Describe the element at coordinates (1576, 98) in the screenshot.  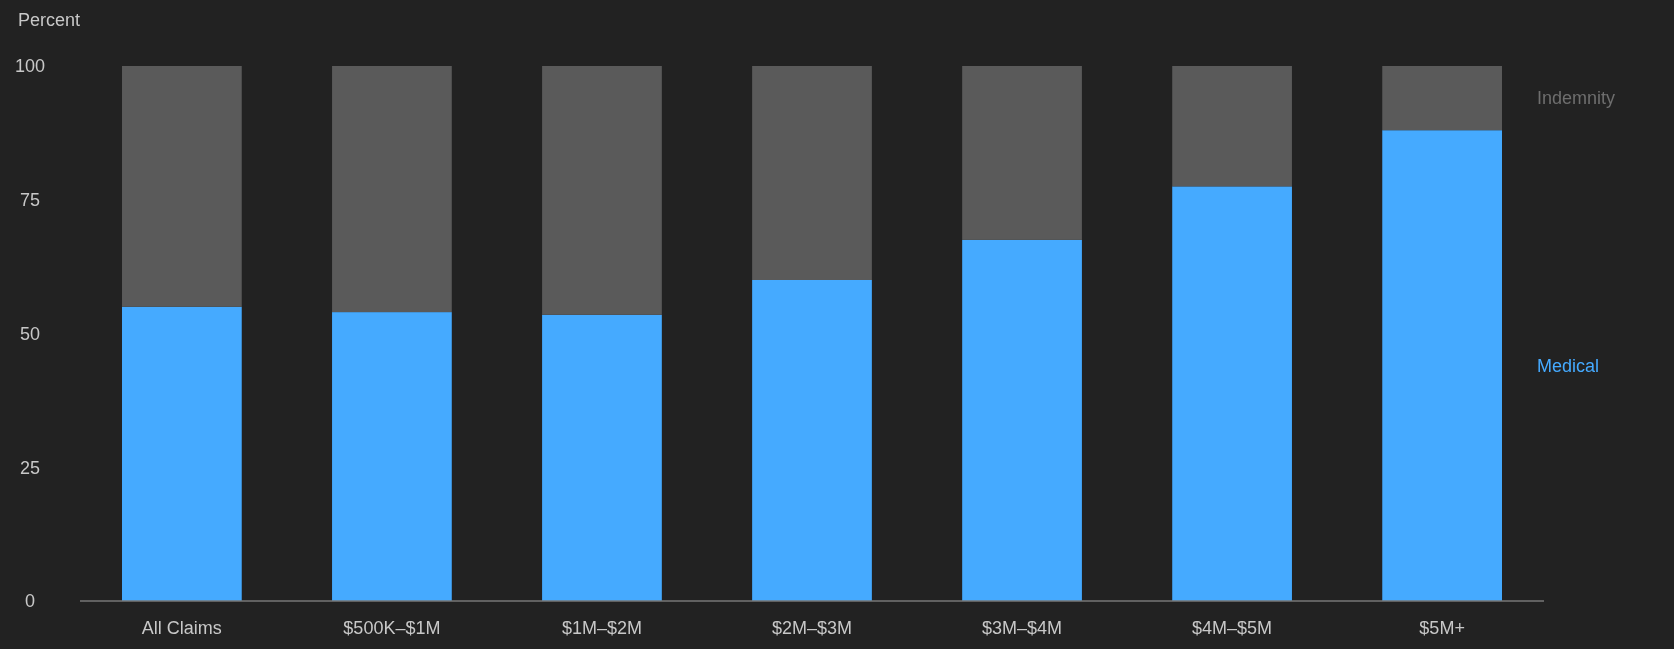
I see `series-label: Indemnity` at that location.